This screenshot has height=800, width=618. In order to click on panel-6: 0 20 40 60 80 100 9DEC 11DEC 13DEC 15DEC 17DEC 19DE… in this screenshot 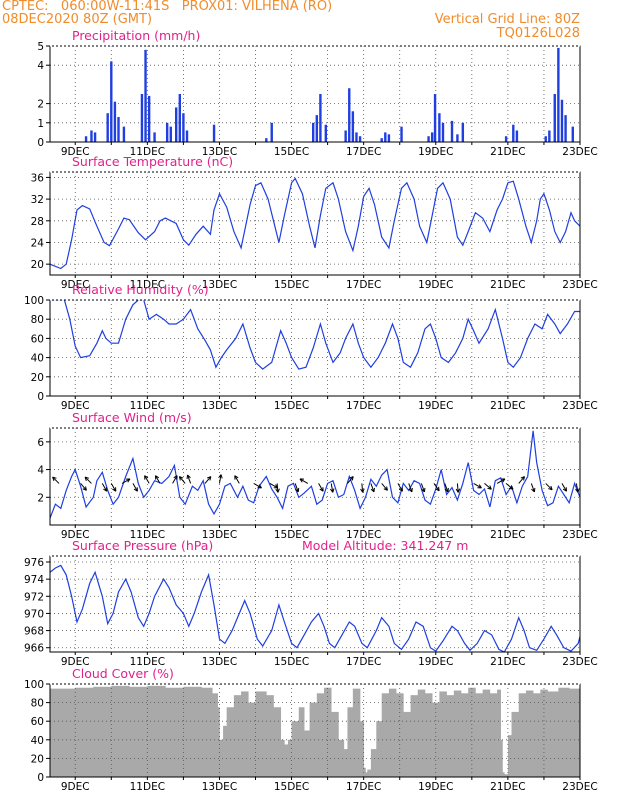, I will do `click(311, 729)`.